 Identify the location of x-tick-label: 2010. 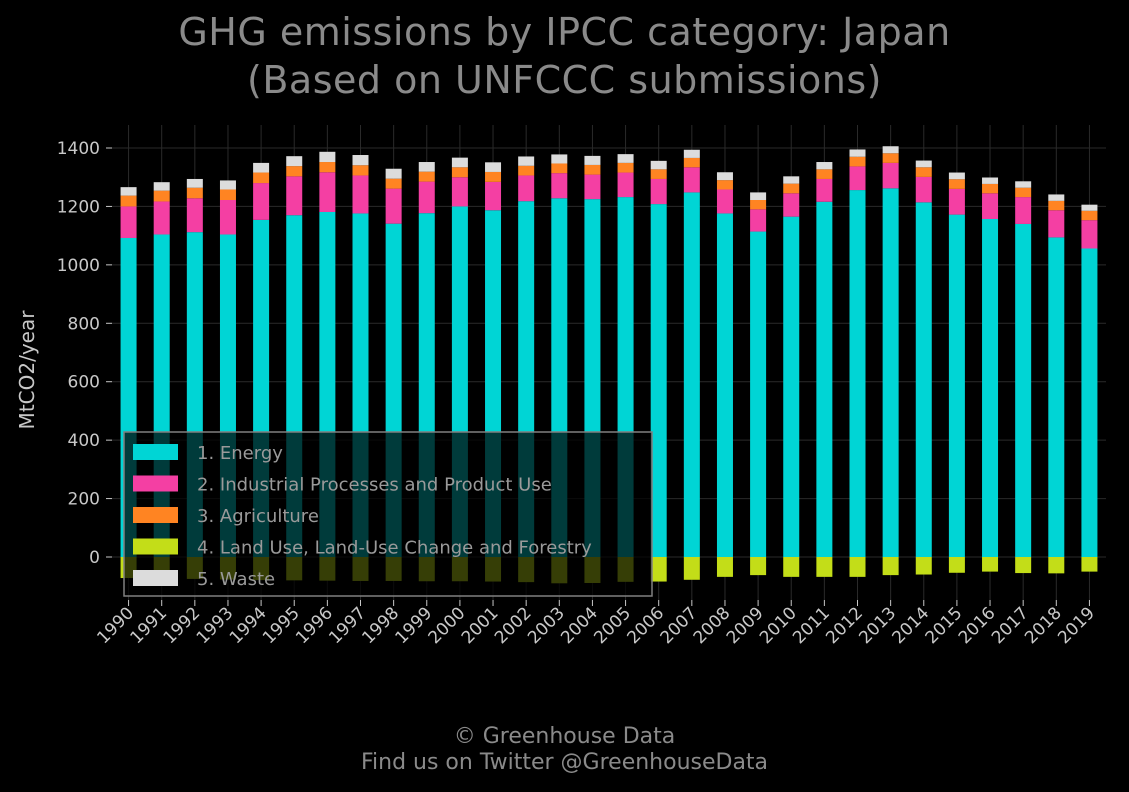
(778, 625).